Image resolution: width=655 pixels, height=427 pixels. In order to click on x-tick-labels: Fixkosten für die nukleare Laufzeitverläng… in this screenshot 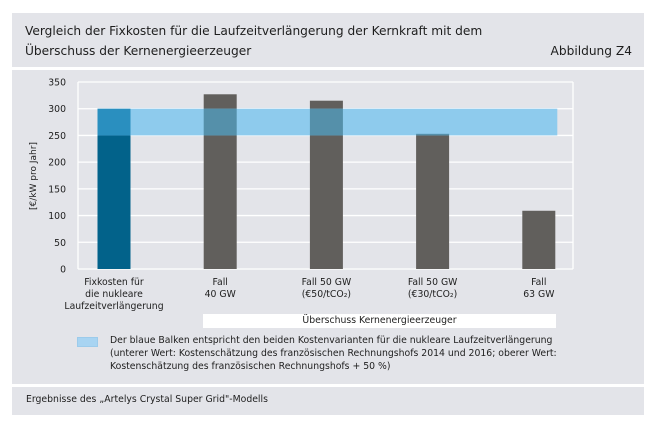, I will do `click(309, 294)`.